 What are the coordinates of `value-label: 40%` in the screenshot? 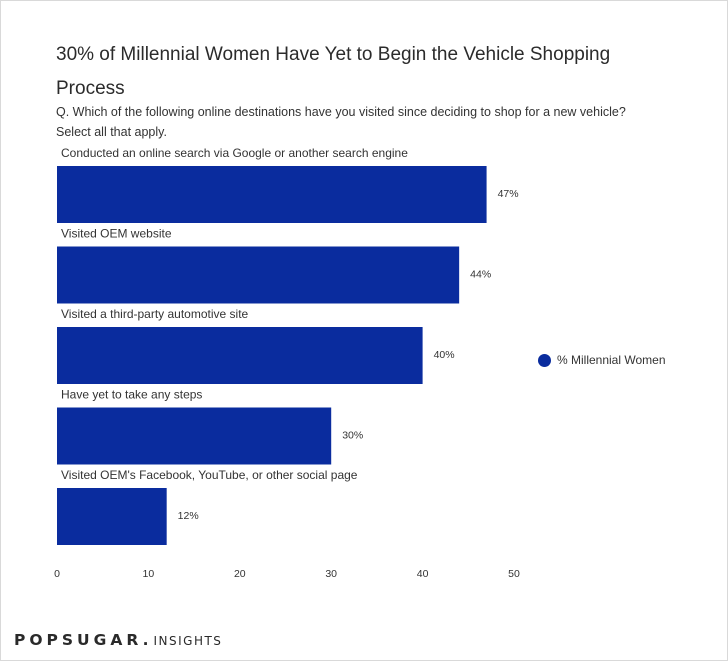 It's located at (444, 355).